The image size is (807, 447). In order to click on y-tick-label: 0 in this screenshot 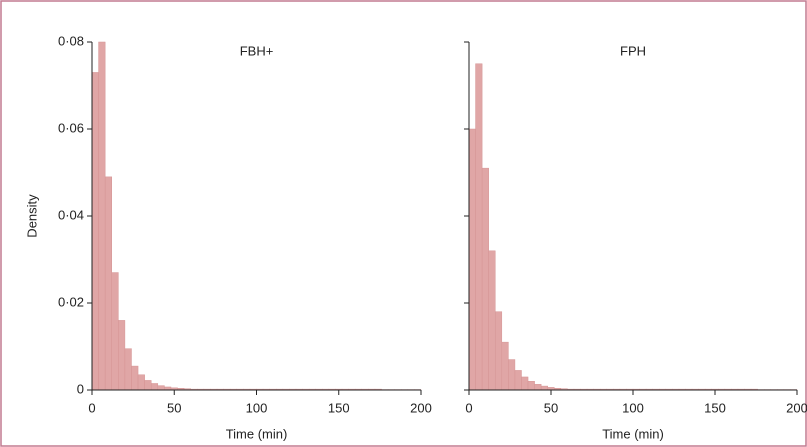, I will do `click(80, 388)`.